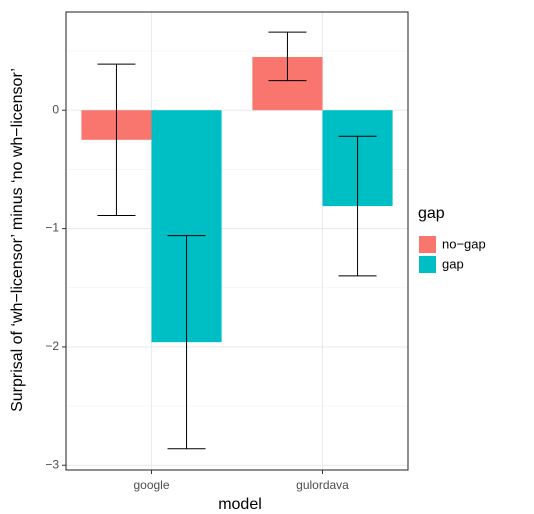 The width and height of the screenshot is (534, 514). I want to click on y-tick-label: 0, so click(55, 109).